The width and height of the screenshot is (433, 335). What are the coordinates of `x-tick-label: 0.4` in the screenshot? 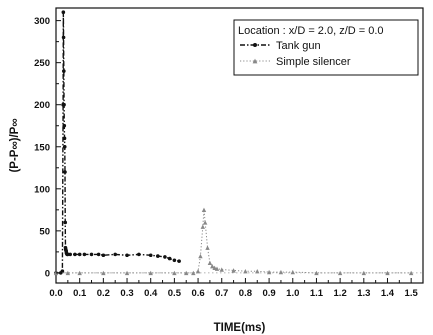 It's located at (151, 293).